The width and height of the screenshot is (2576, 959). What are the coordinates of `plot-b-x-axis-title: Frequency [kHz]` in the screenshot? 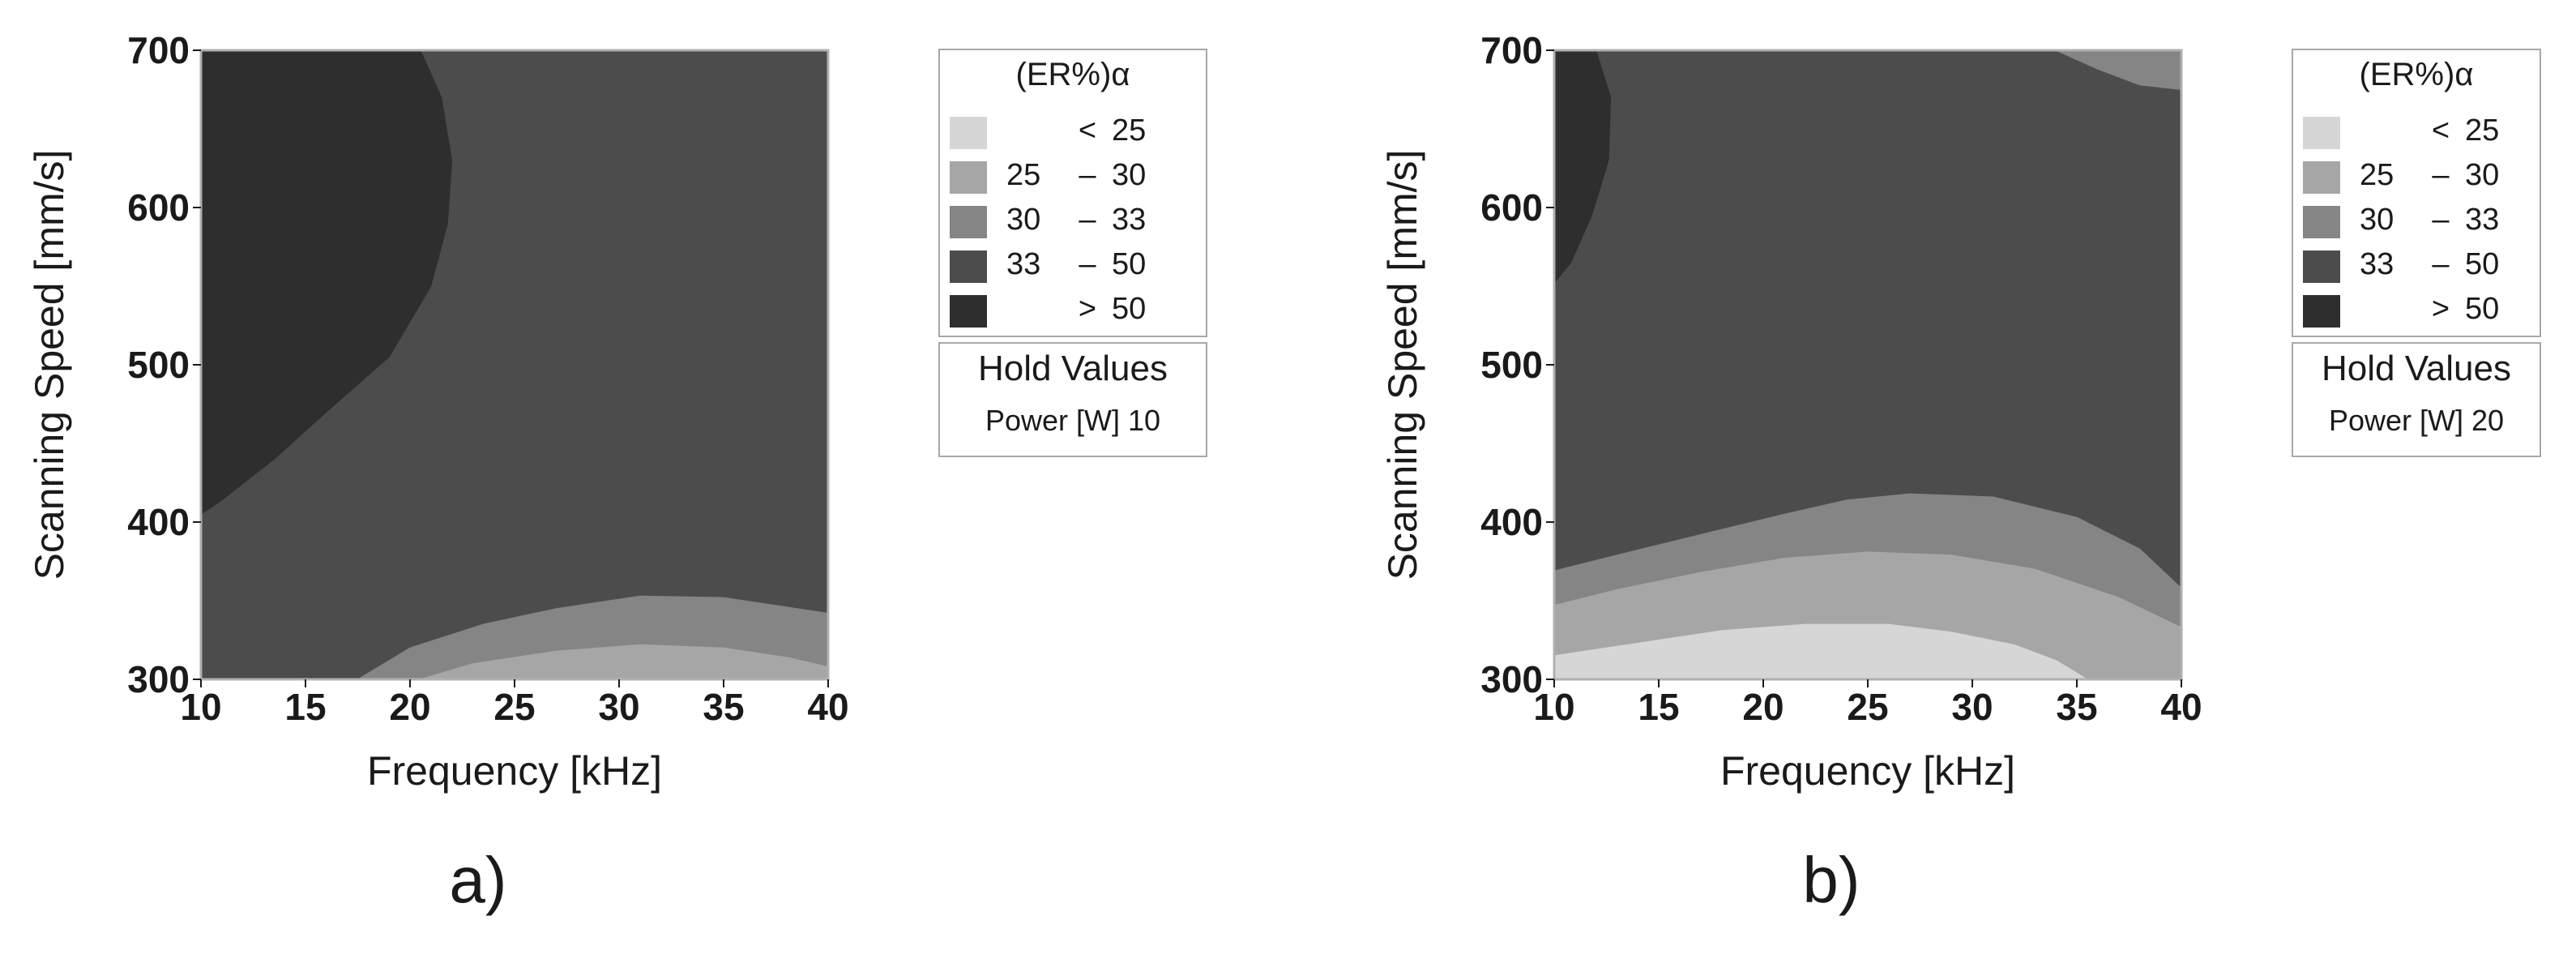 It's located at (1867, 771).